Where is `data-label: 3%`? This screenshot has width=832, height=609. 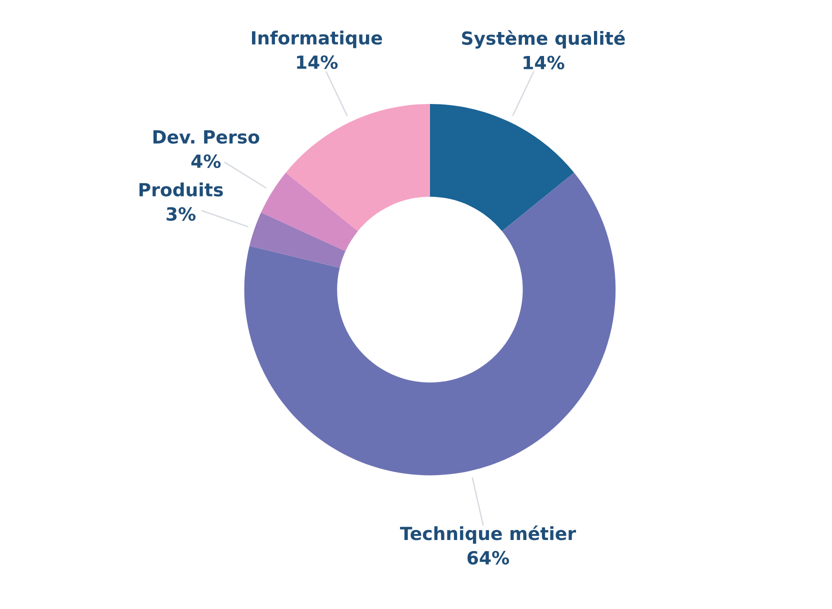 data-label: 3% is located at coordinates (181, 214).